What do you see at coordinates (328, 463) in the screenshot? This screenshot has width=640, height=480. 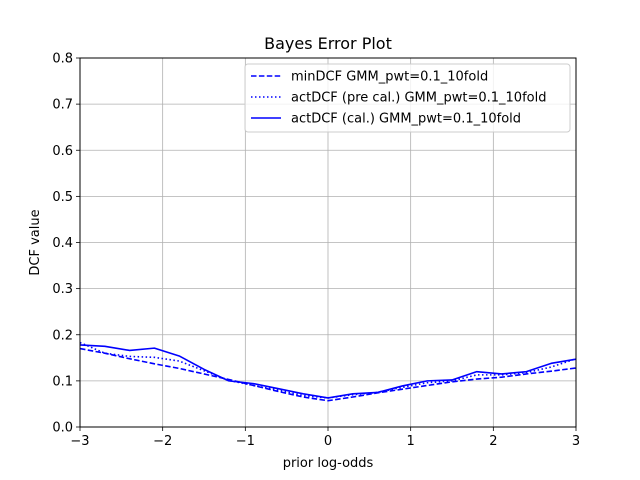 I see `x-axis-label: prior log-odds` at bounding box center [328, 463].